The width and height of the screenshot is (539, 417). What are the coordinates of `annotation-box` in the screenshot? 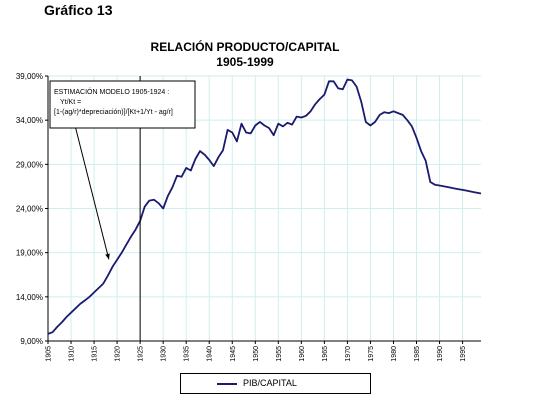 It's located at (122, 104).